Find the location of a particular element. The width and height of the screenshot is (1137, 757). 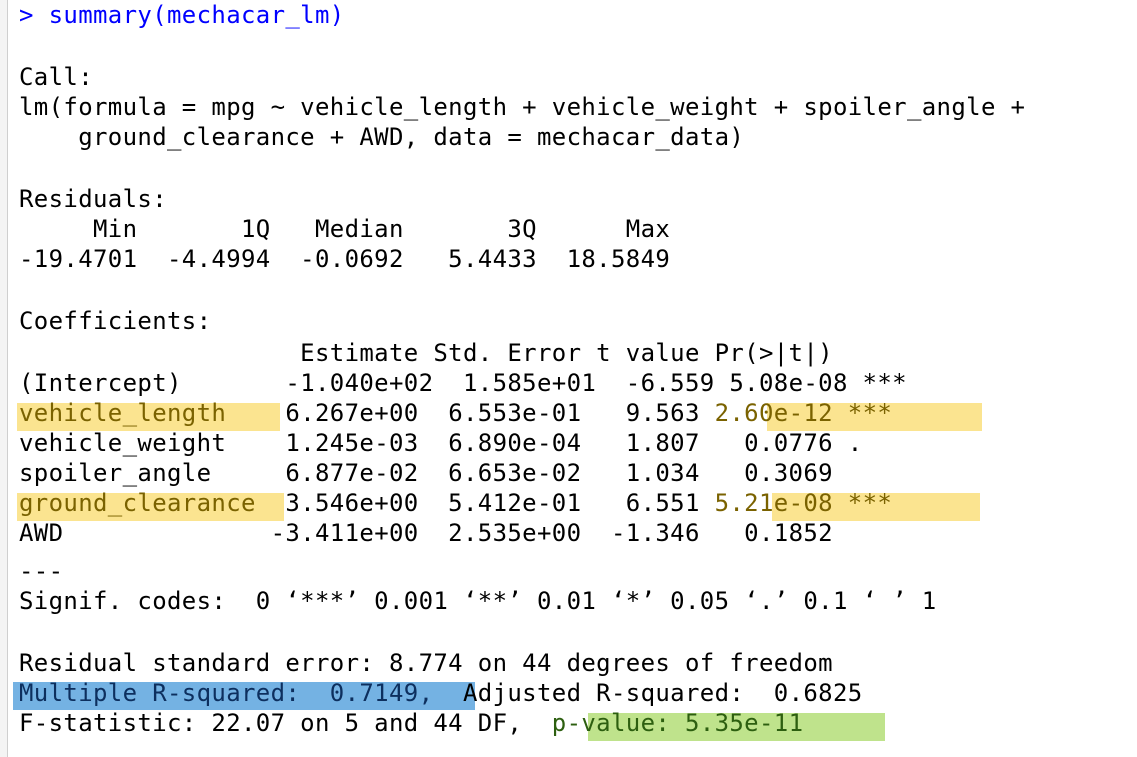

highlight-ground-clearance is located at coordinates (150, 507).